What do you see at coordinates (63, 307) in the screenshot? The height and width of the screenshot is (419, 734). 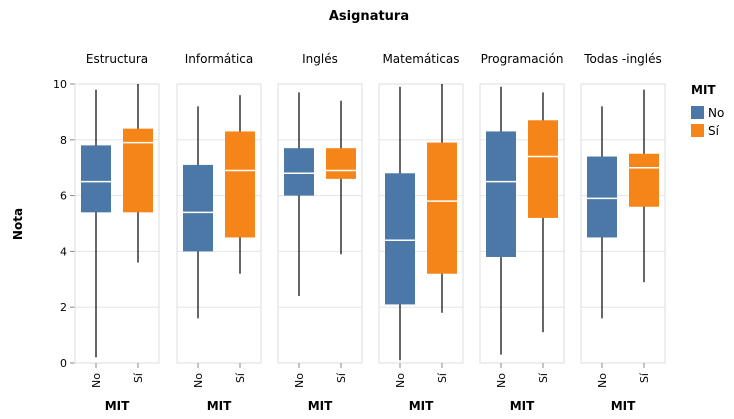 I see `y-tick-label: 2` at bounding box center [63, 307].